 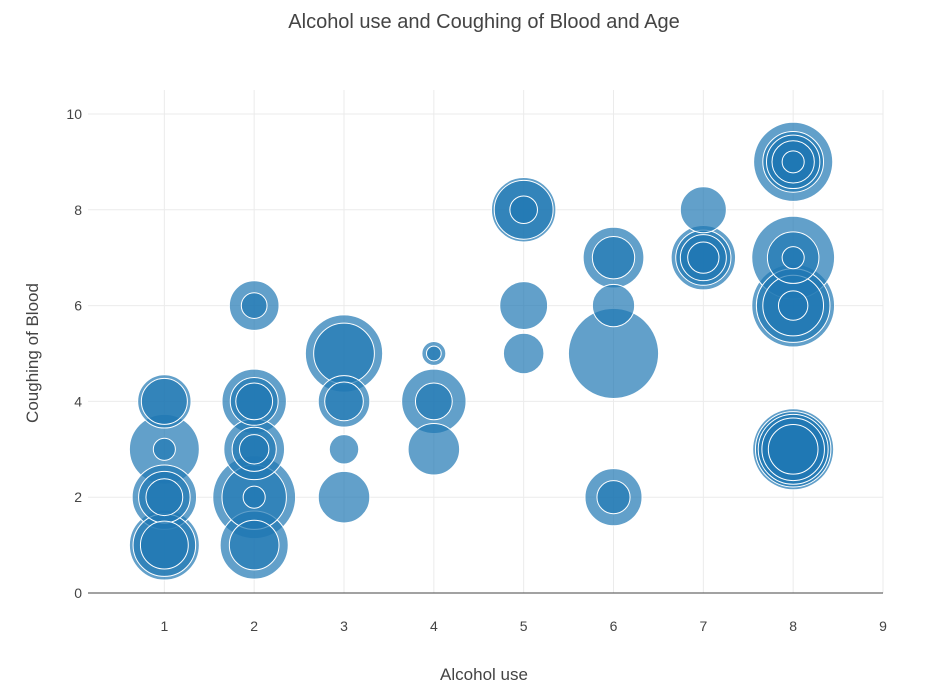 What do you see at coordinates (78, 593) in the screenshot?
I see `y-tick-label: 0` at bounding box center [78, 593].